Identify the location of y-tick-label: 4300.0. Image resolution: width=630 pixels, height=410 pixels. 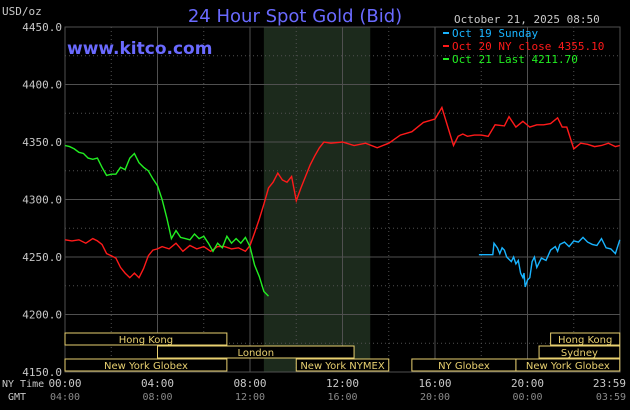
(42, 200).